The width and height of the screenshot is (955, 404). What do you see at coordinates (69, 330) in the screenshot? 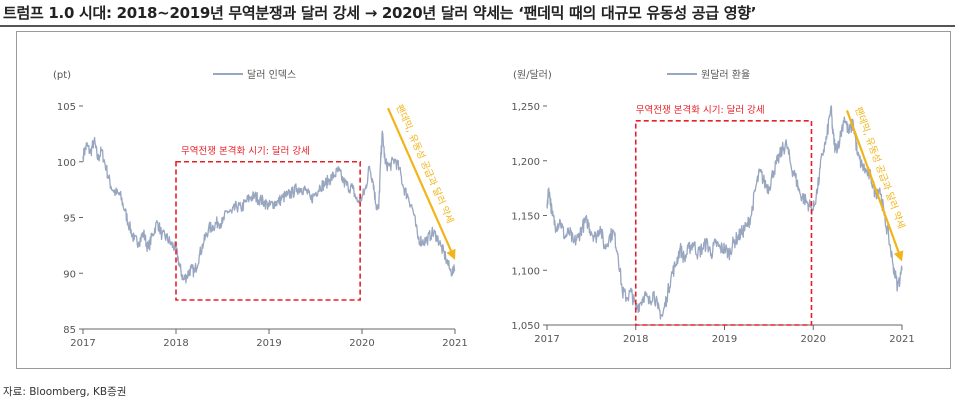
I see `y-tick-label: 85` at bounding box center [69, 330].